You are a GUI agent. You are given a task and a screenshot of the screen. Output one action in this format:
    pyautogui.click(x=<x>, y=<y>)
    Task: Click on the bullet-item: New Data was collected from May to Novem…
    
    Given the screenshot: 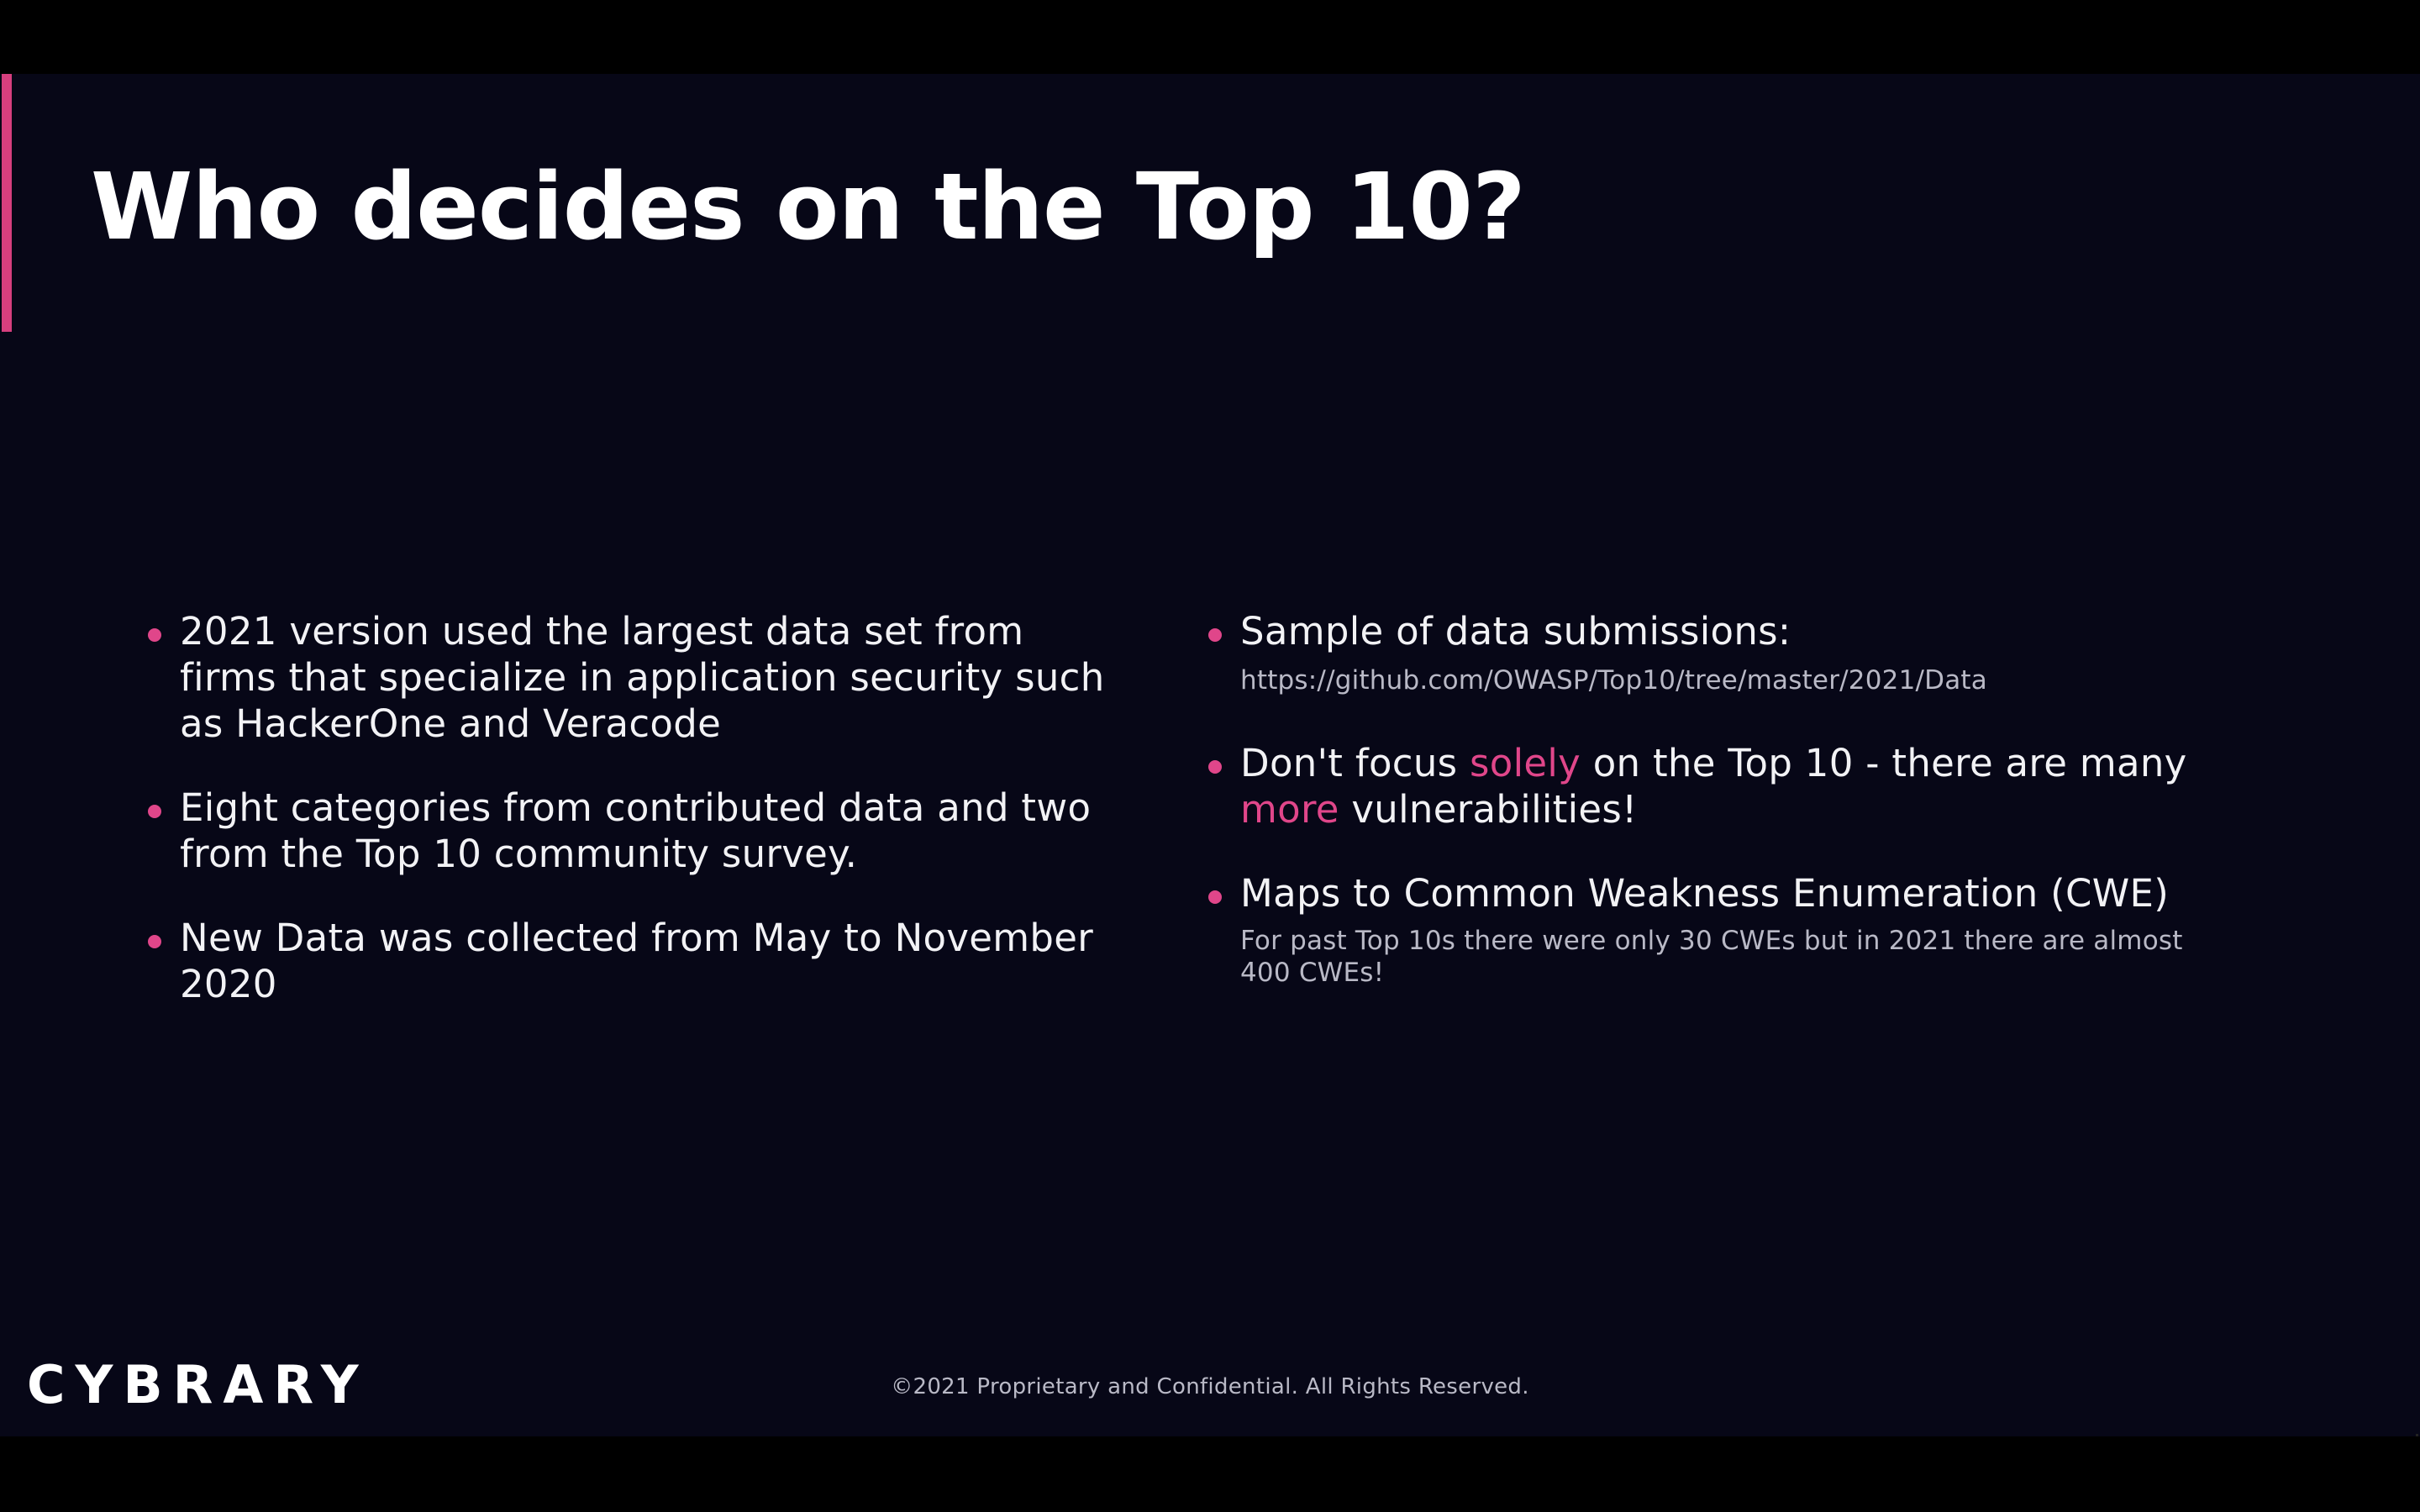 What is the action you would take?
    pyautogui.click(x=630, y=961)
    